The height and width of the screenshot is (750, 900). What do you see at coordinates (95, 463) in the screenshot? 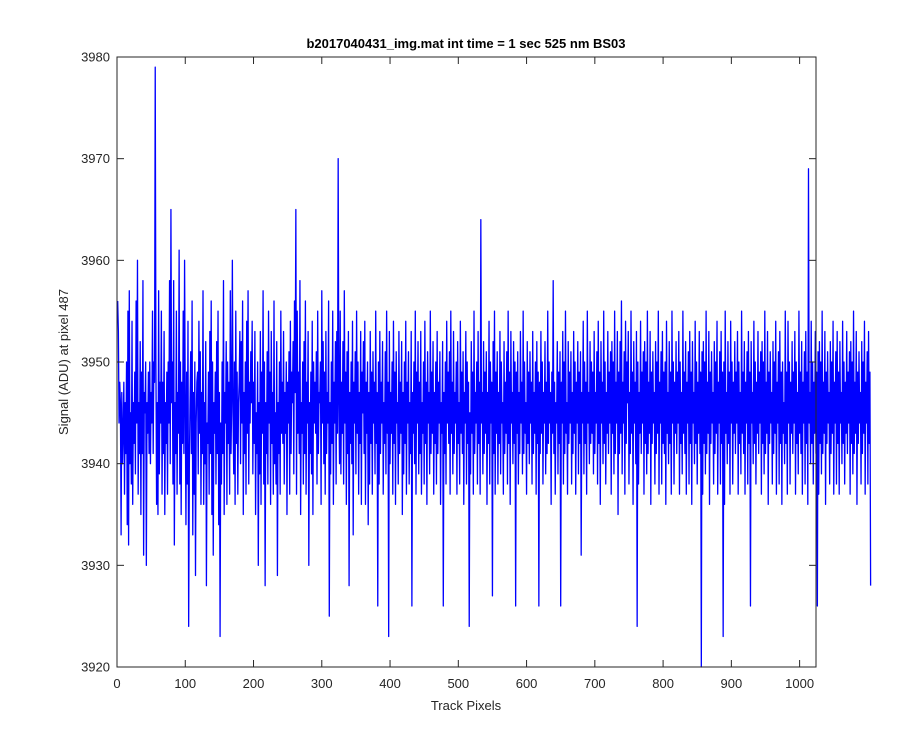
I see `y-tick-label: 3940` at bounding box center [95, 463].